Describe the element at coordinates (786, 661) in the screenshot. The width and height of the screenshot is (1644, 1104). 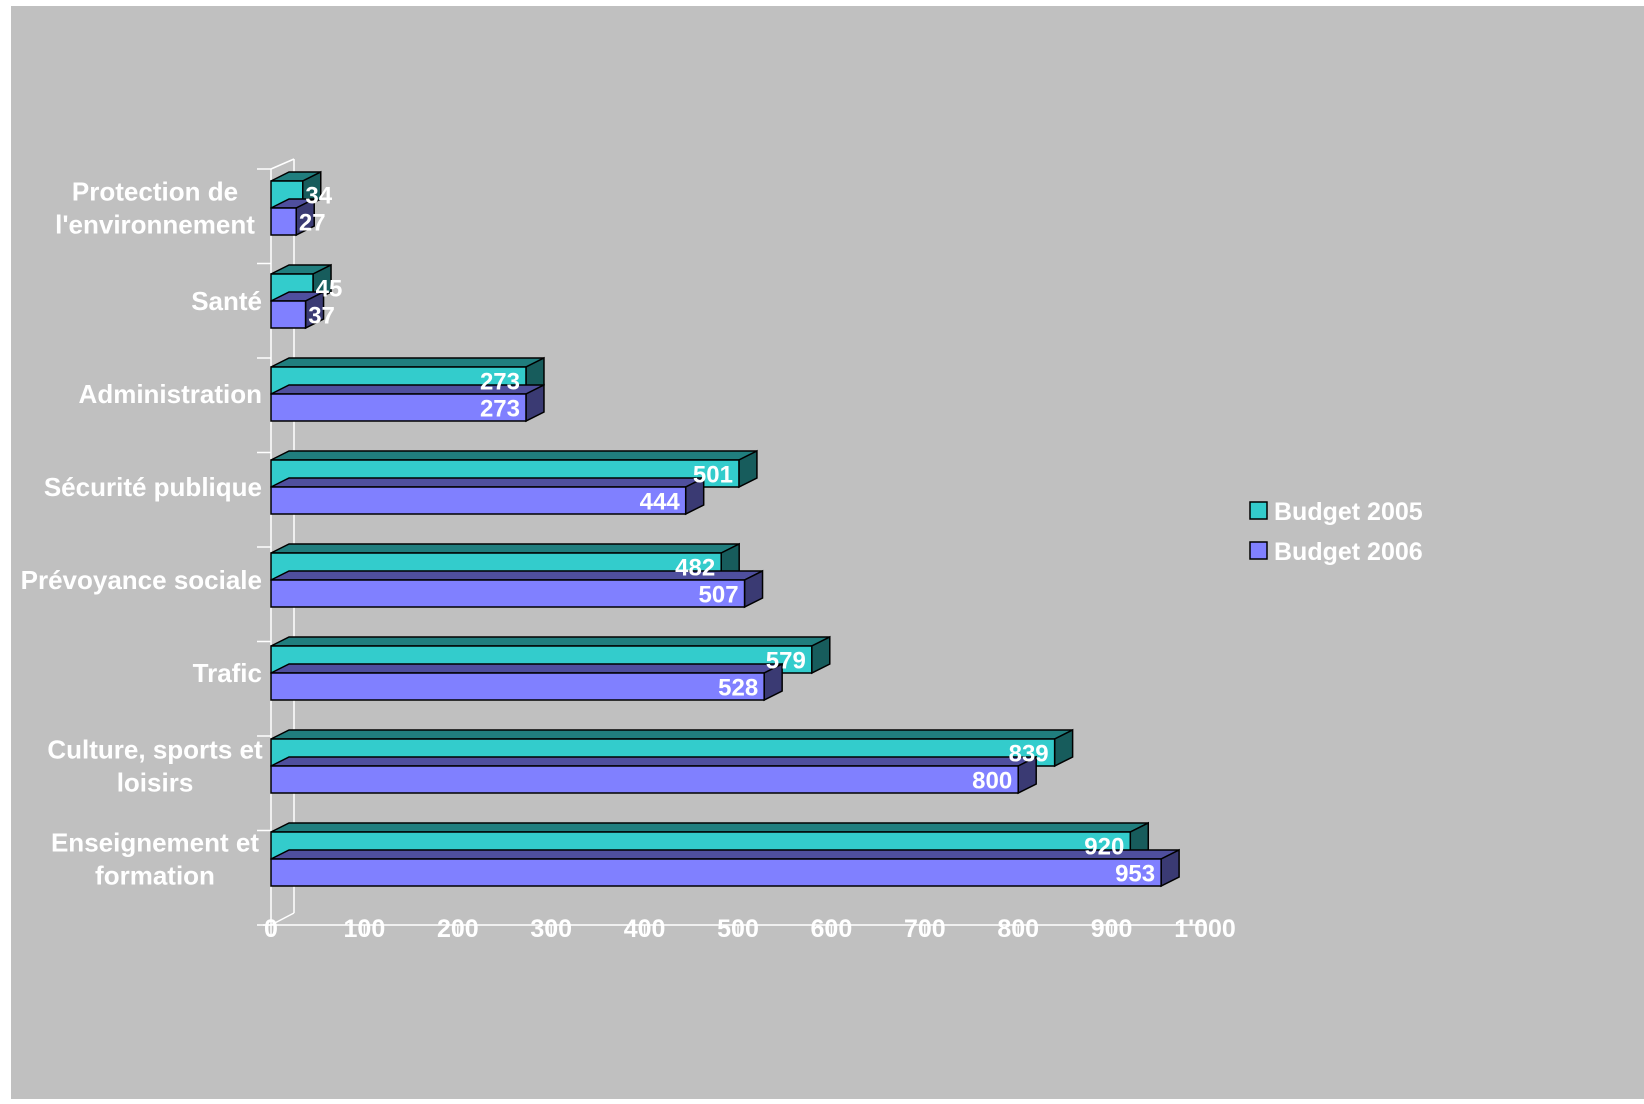
I see `data-label: 579` at that location.